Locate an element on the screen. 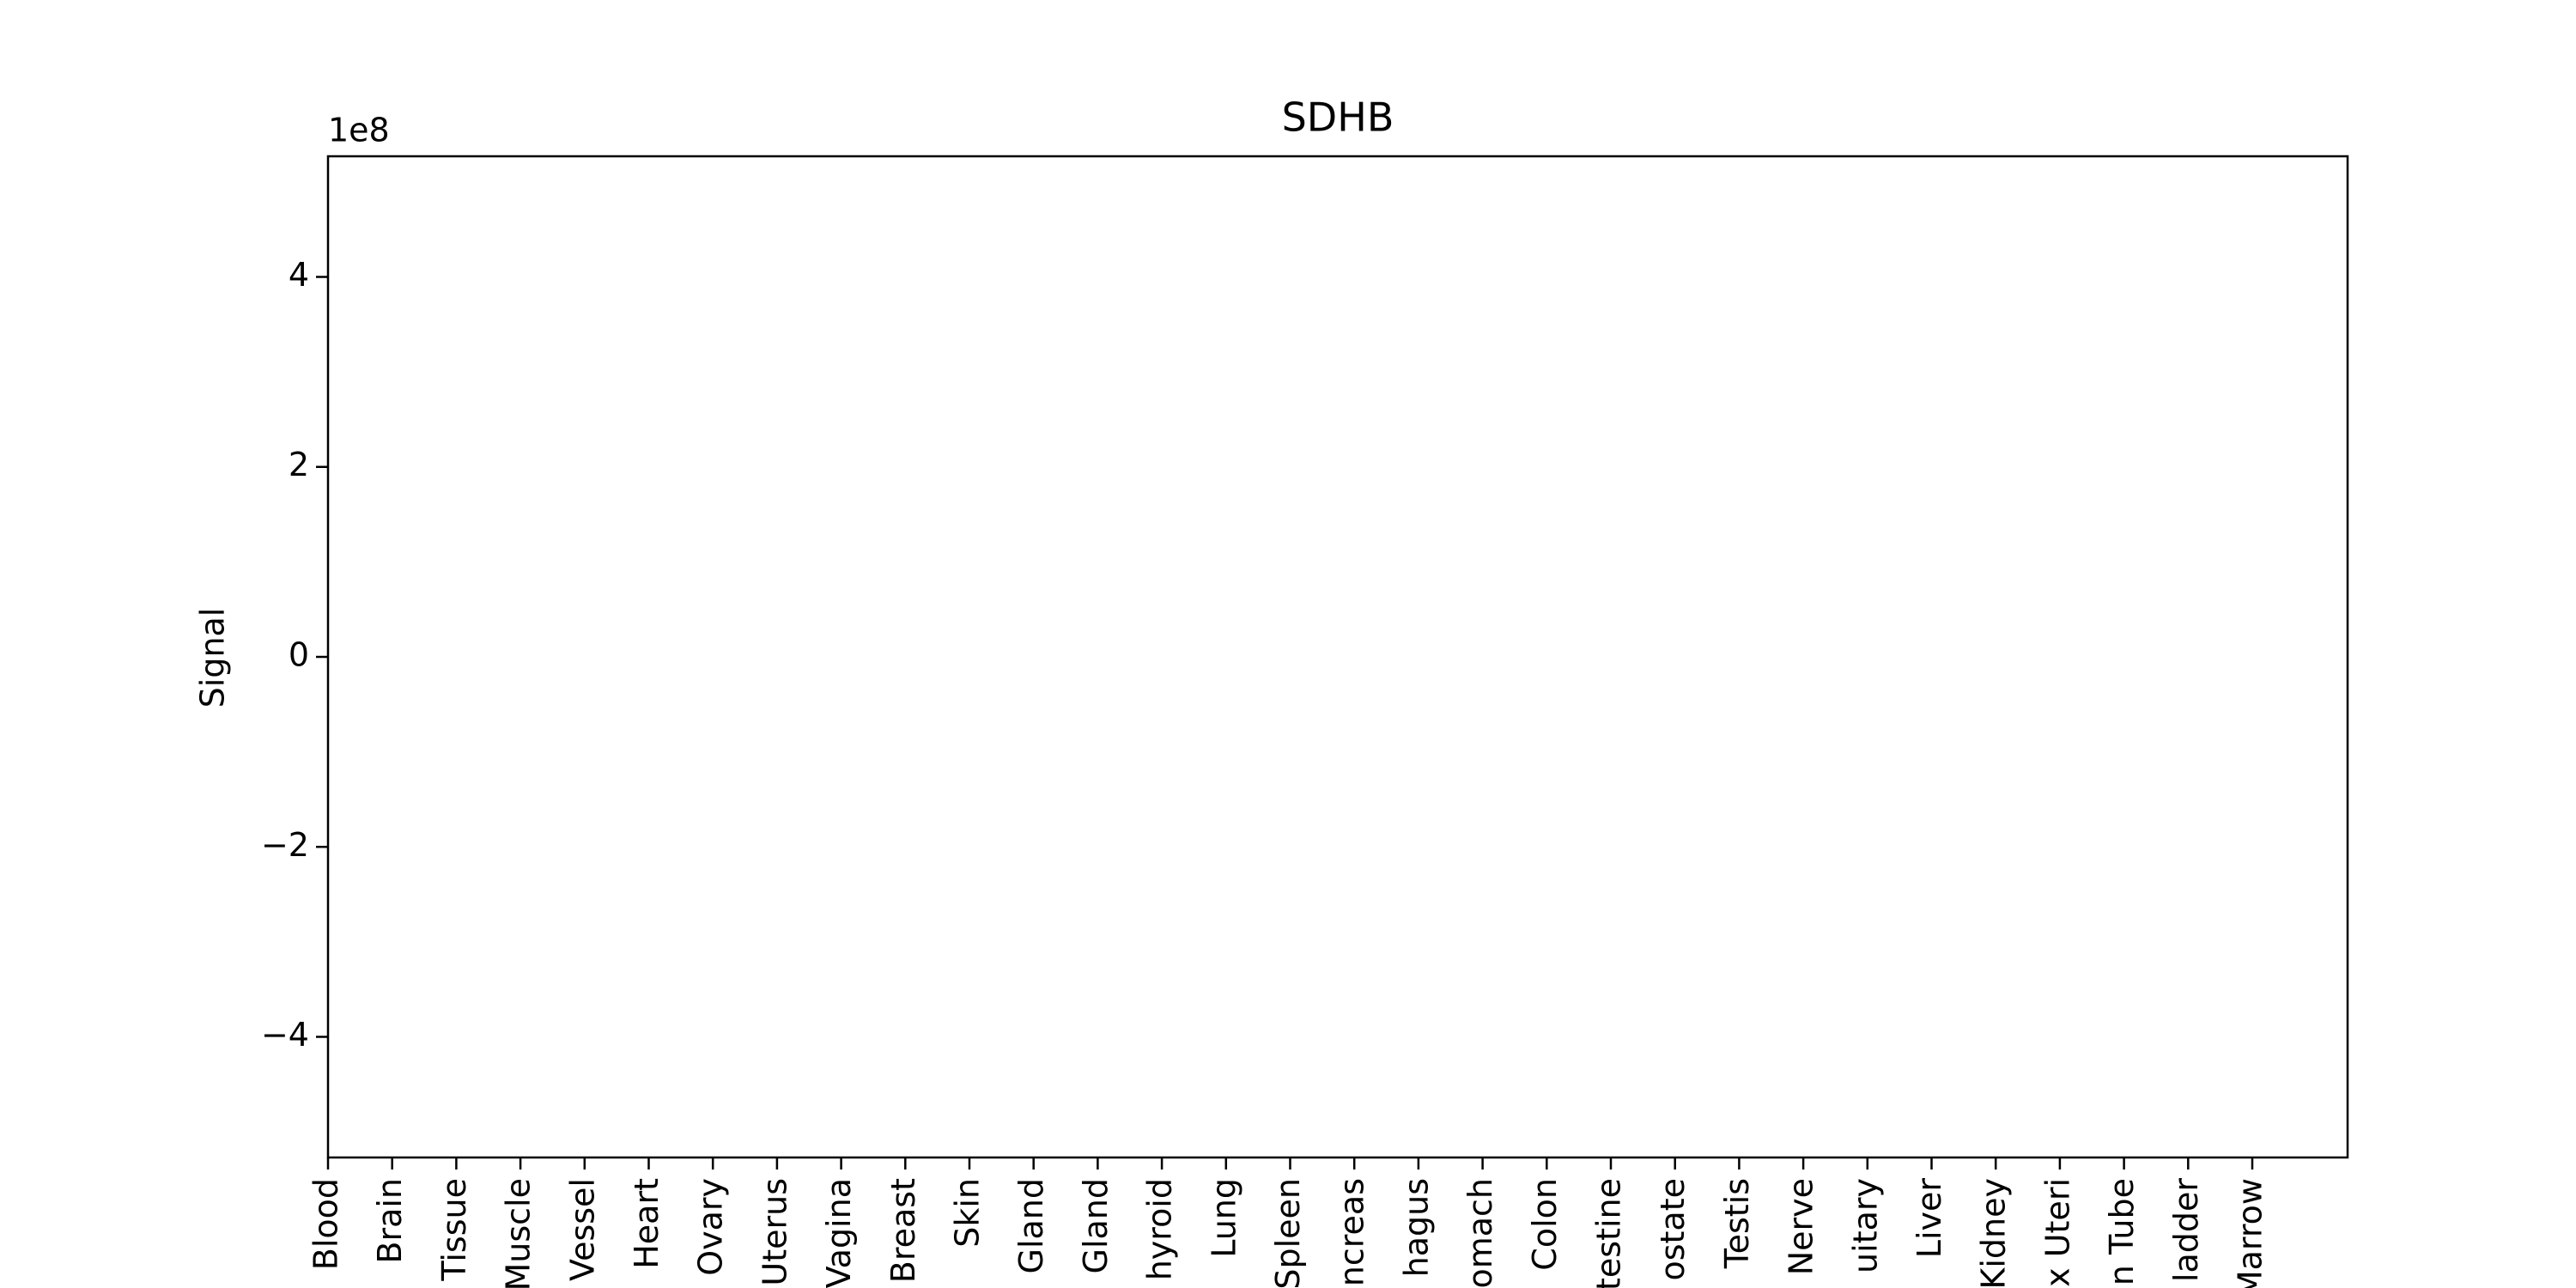 This screenshot has width=2576, height=1288. x-tick-label: ladder is located at coordinates (2186, 1230).